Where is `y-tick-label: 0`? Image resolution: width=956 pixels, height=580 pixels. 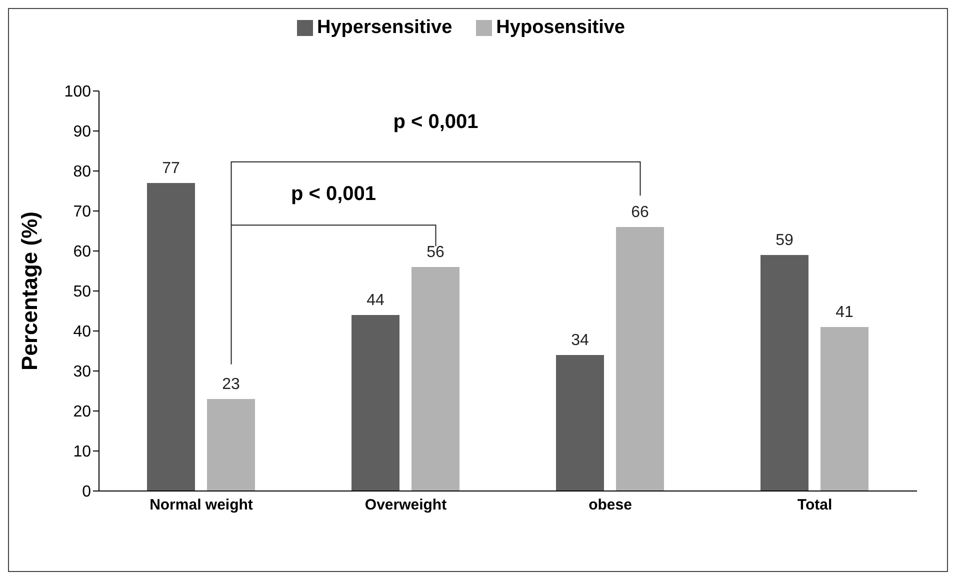 y-tick-label: 0 is located at coordinates (87, 492).